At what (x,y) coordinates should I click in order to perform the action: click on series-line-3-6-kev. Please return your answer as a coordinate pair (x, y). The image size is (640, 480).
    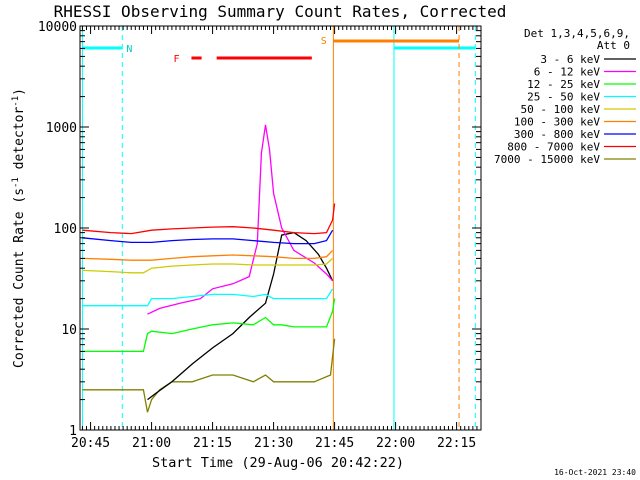
    Looking at the image, I should click on (240, 316).